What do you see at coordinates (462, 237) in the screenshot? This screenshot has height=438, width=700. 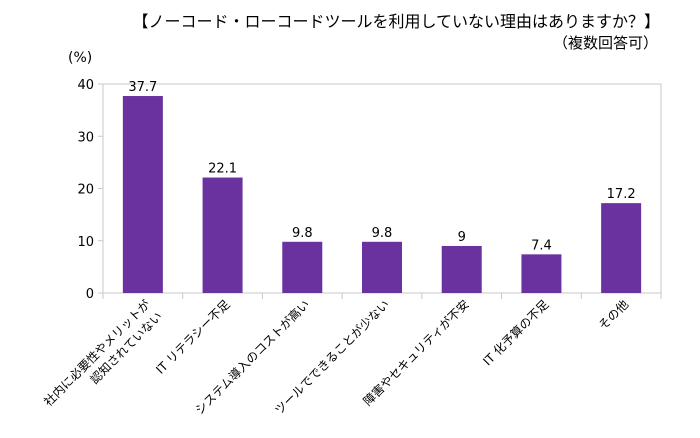 I see `data-label: 9` at bounding box center [462, 237].